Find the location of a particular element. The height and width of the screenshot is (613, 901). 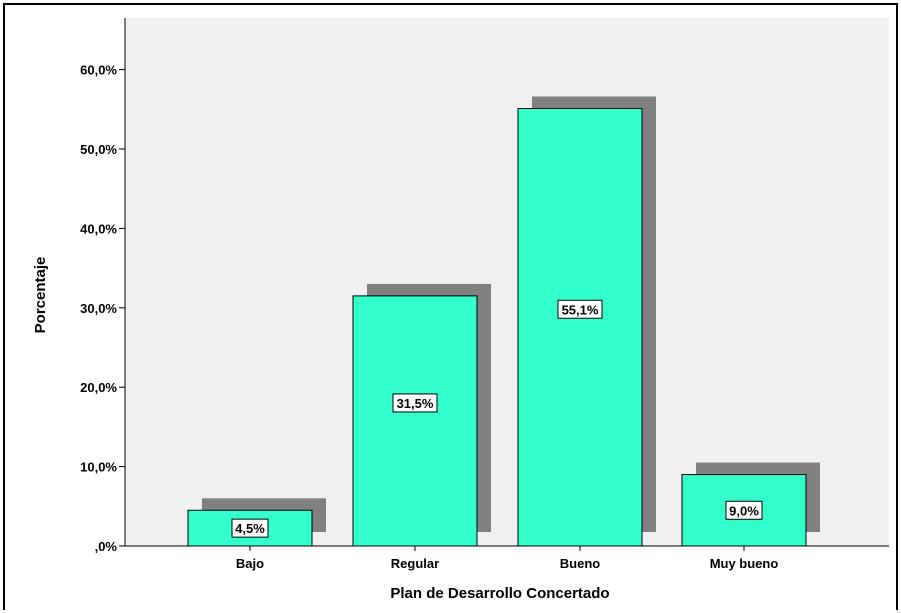

y-tick-label: 40,0% is located at coordinates (98, 228).